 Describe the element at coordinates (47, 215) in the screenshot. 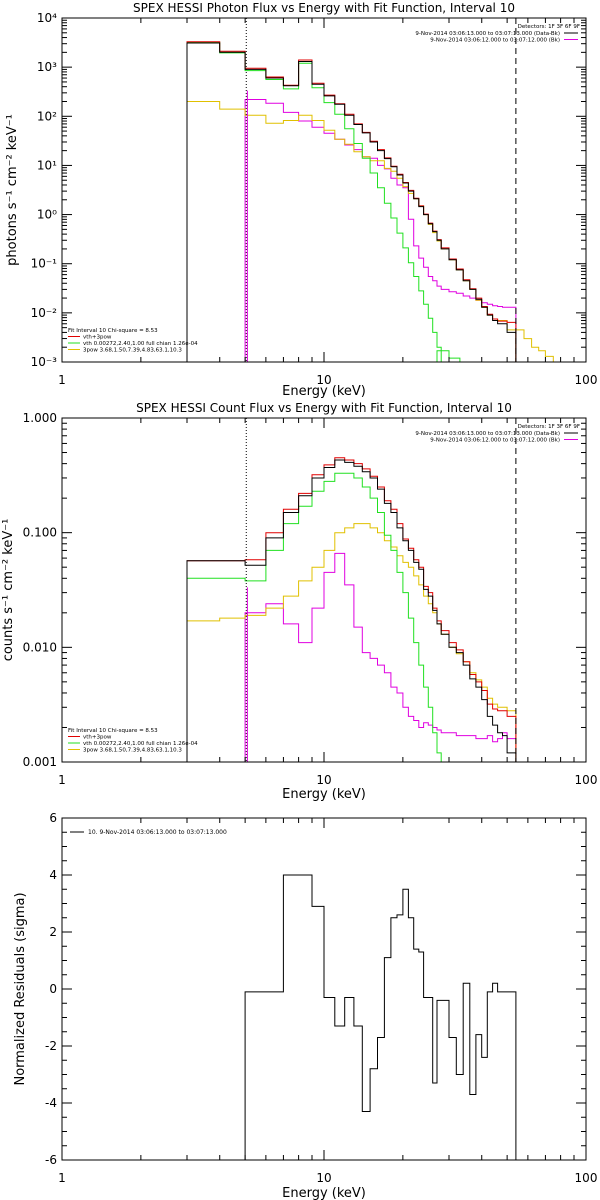

I see `y-tick-label: 10⁰` at that location.